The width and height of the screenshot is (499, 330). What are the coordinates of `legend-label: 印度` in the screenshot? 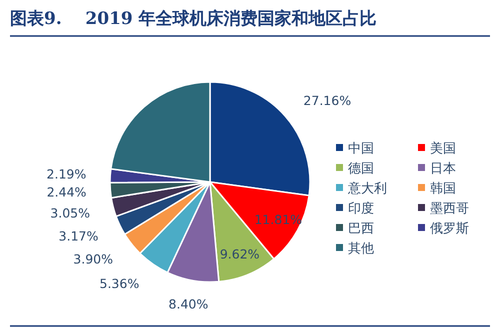 It's located at (361, 208).